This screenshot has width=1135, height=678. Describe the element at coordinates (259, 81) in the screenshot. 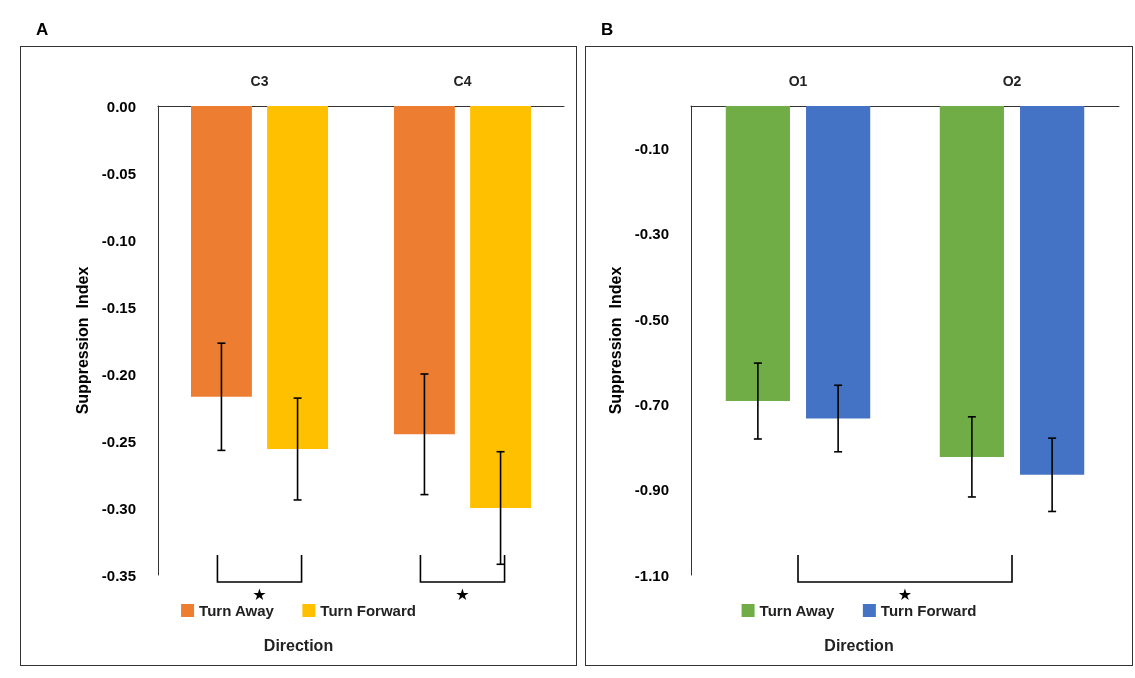

I see `x-tick-label: C3` at that location.